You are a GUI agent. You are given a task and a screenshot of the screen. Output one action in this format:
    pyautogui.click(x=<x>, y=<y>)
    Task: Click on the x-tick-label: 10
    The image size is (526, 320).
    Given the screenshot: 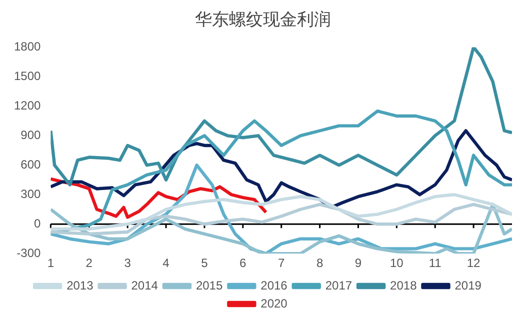 What is the action you would take?
    pyautogui.click(x=397, y=263)
    